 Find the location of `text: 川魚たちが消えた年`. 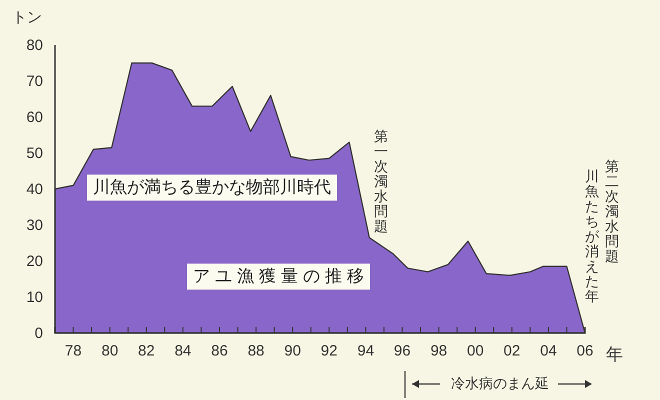

text: 川魚たちが消えた年 is located at coordinates (592, 237).